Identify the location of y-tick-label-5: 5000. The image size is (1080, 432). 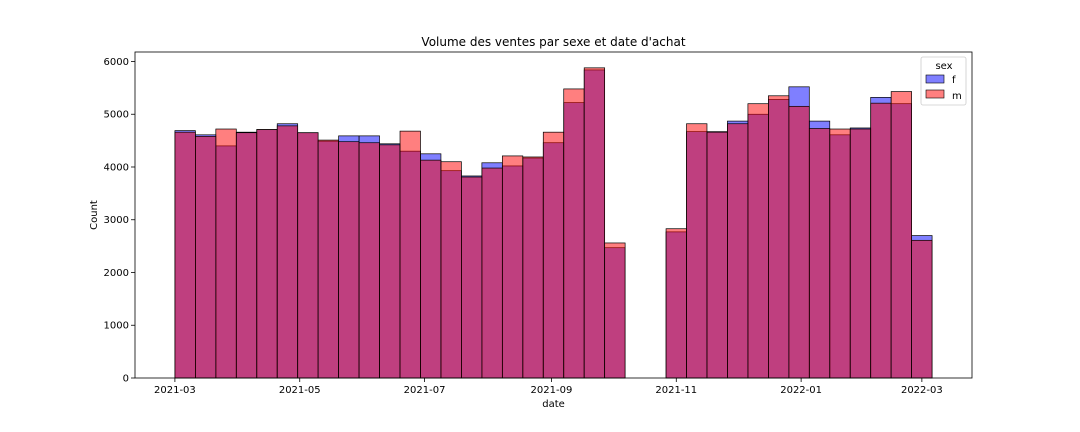
(116, 115).